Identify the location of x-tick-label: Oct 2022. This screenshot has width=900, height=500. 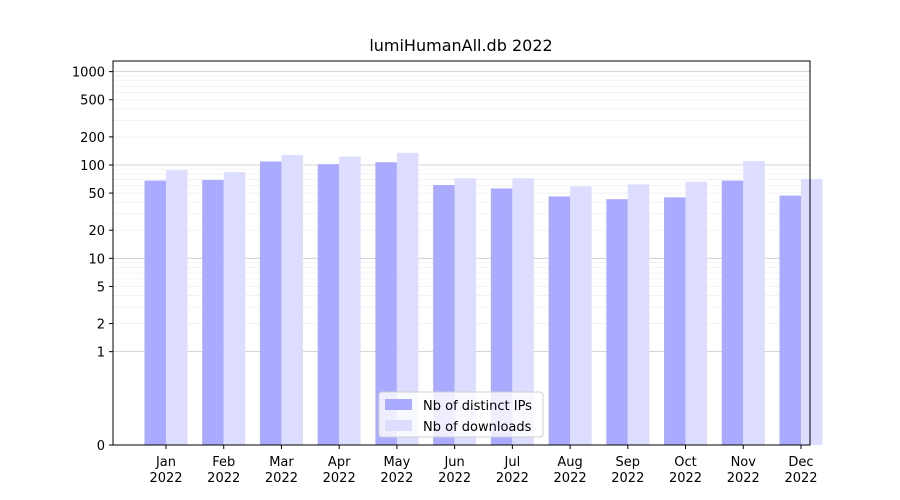
(685, 470).